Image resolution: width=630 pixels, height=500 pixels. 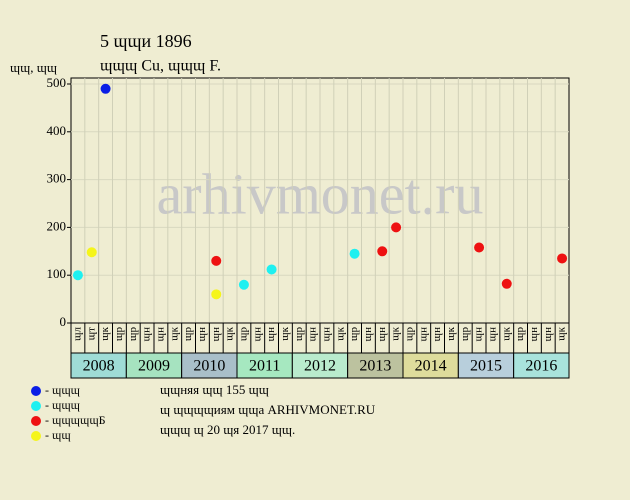 I want to click on chart-title: 5 ɰɰи 1896, so click(x=146, y=41).